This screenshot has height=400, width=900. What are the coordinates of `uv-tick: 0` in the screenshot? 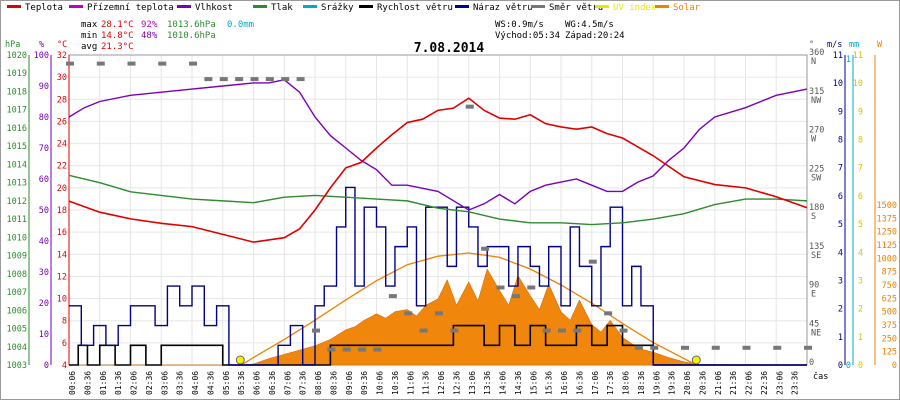 It's located at (860, 366).